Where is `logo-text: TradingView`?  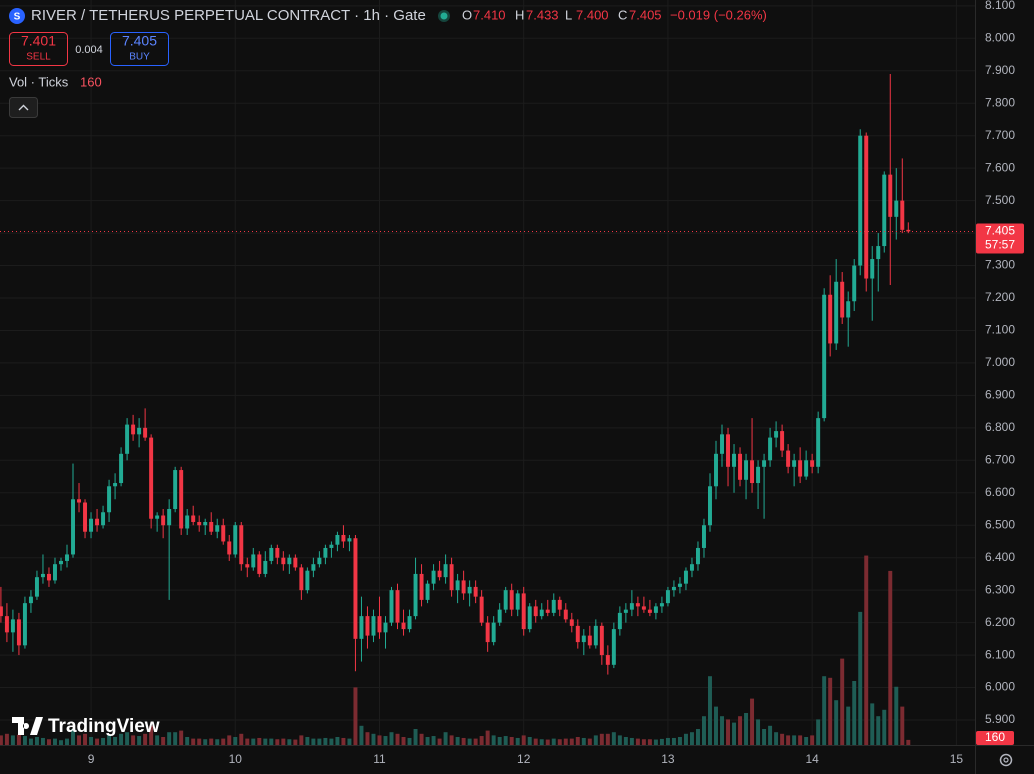
logo-text: TradingView is located at coordinates (104, 726).